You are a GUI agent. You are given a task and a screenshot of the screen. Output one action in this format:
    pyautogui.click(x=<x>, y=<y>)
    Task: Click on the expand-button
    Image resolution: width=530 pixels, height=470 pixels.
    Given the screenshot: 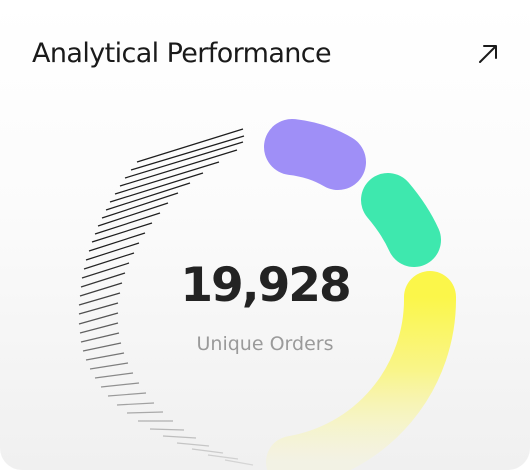 What is the action you would take?
    pyautogui.click(x=488, y=54)
    